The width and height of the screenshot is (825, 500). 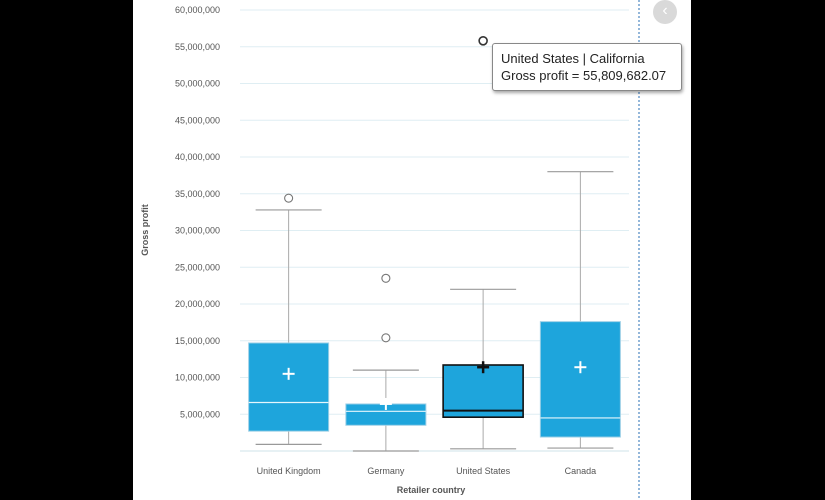 What do you see at coordinates (584, 75) in the screenshot?
I see `tooltip-value: Gross profit = 55,809,682.07` at bounding box center [584, 75].